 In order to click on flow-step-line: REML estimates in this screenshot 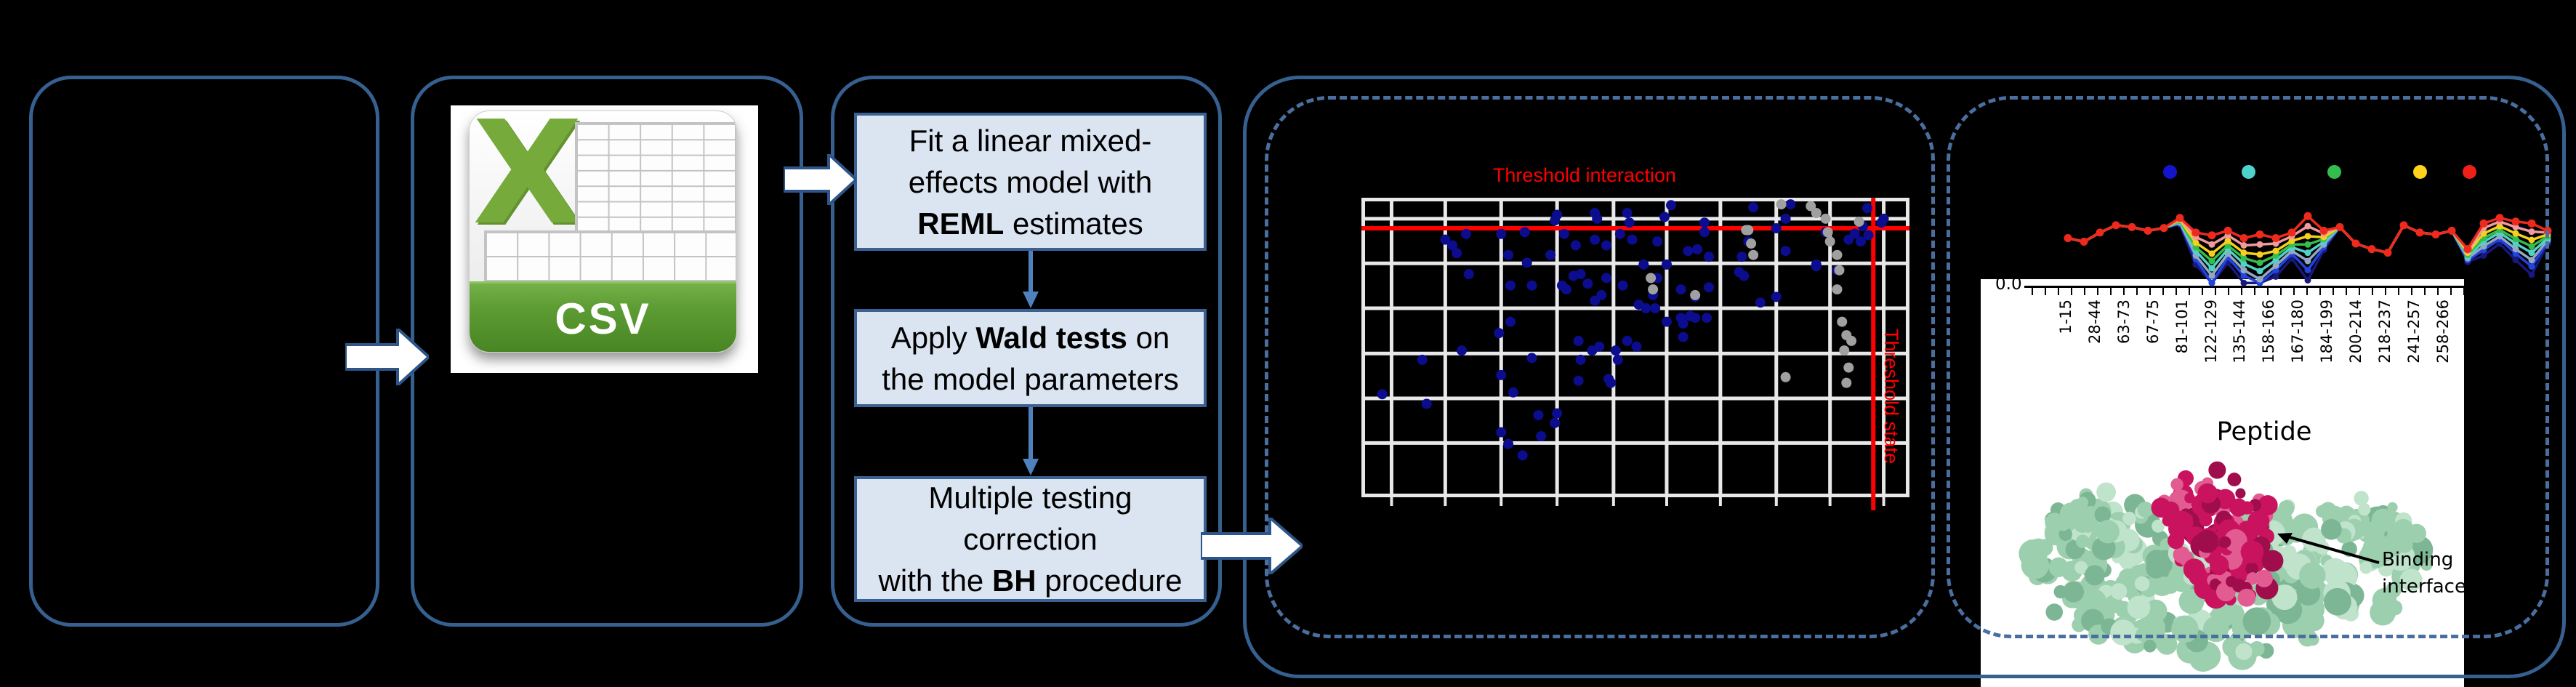, I will do `click(1030, 223)`.